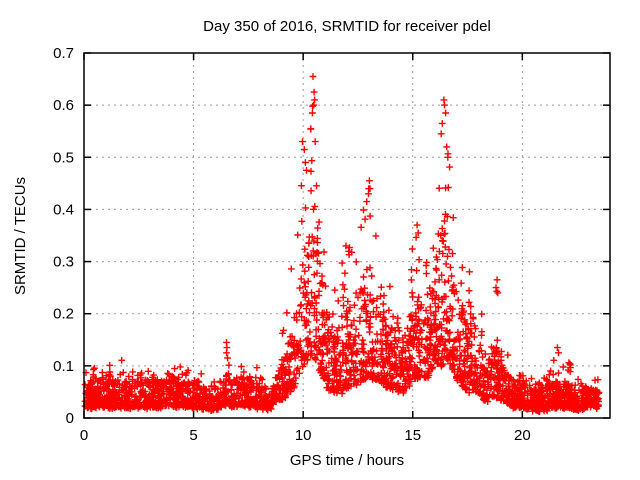 The width and height of the screenshot is (640, 480). Describe the element at coordinates (63, 262) in the screenshot. I see `y-tick-label: 0.3` at that location.